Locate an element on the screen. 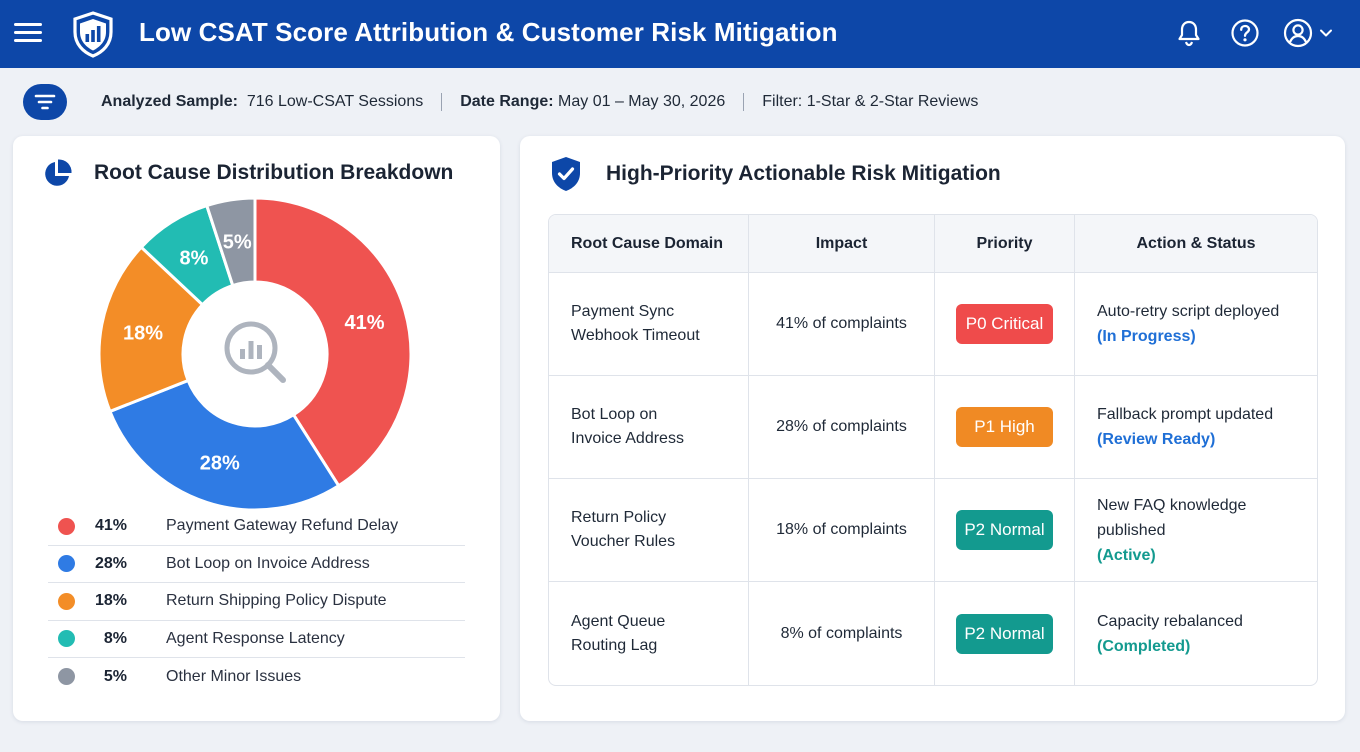 This screenshot has width=1360, height=752. magnifier-chart-icon is located at coordinates (255, 352).